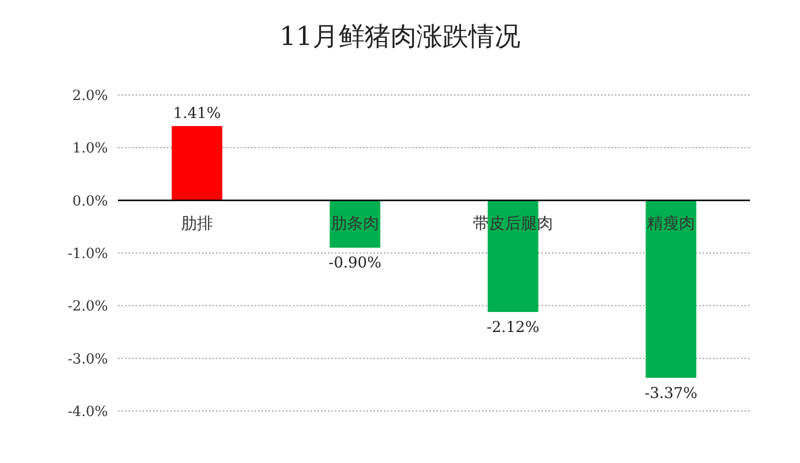  I want to click on data-label: -2.12%, so click(513, 327).